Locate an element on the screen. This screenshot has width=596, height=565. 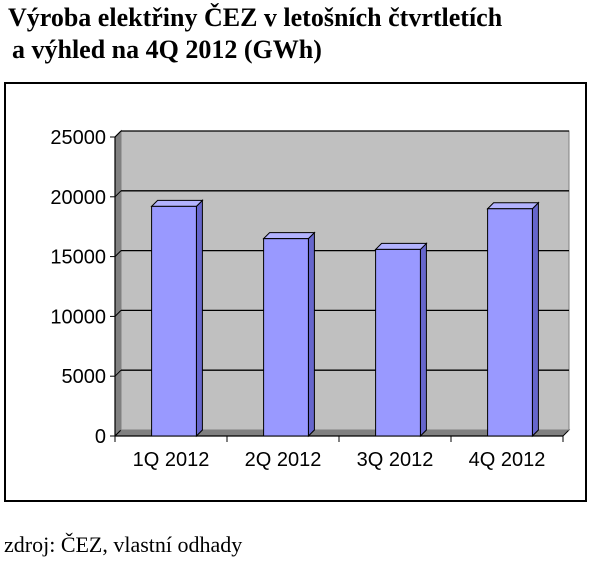
x-tick-label: 4Q 2012 is located at coordinates (507, 460).